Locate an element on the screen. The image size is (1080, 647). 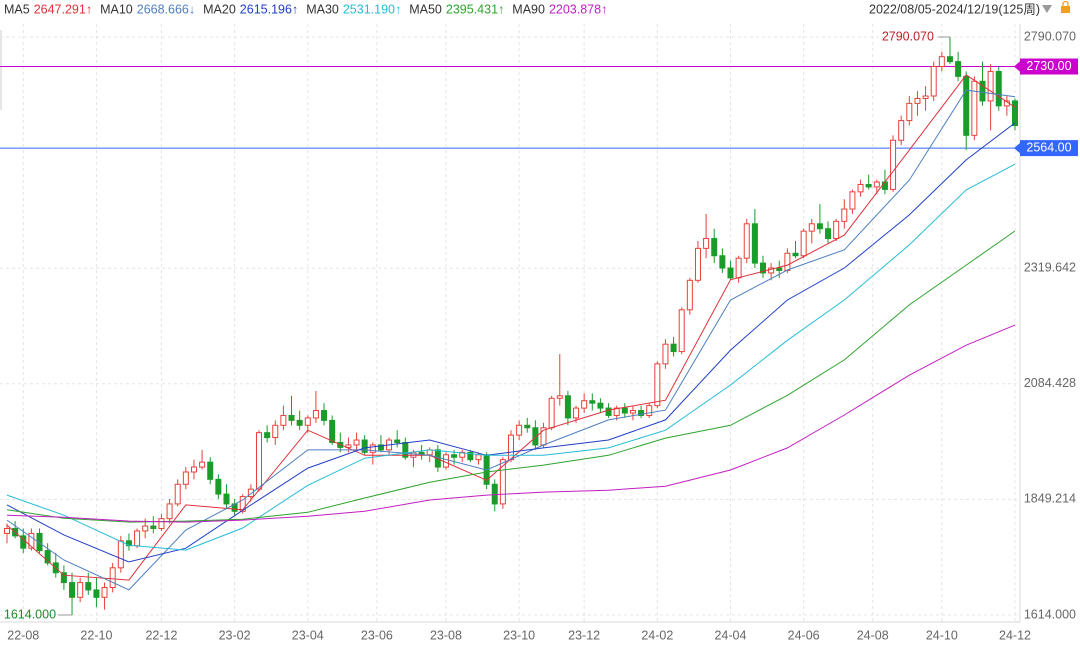
x-tick-label: 24-02 is located at coordinates (657, 635).